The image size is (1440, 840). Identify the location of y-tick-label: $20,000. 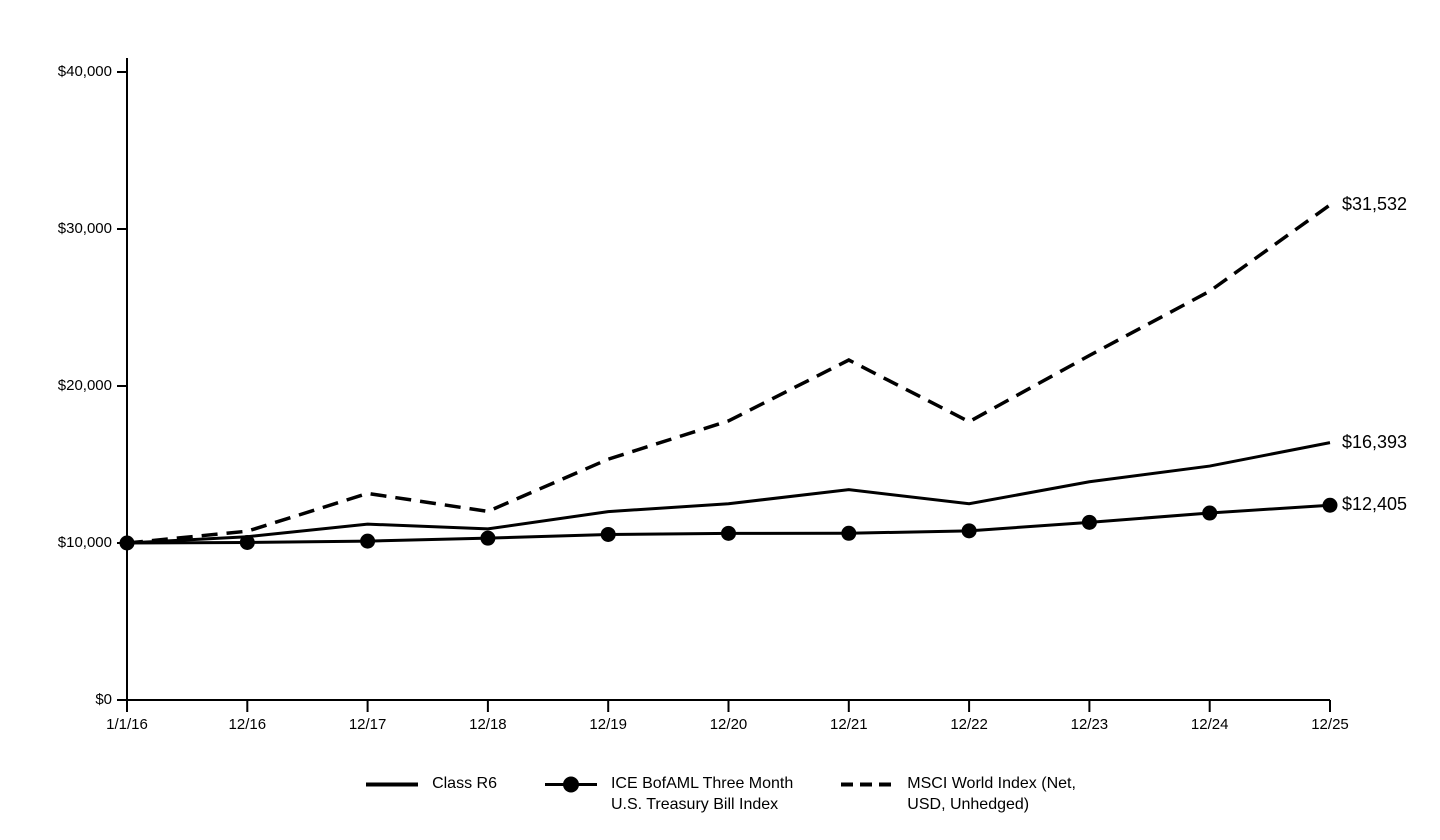
(84, 385).